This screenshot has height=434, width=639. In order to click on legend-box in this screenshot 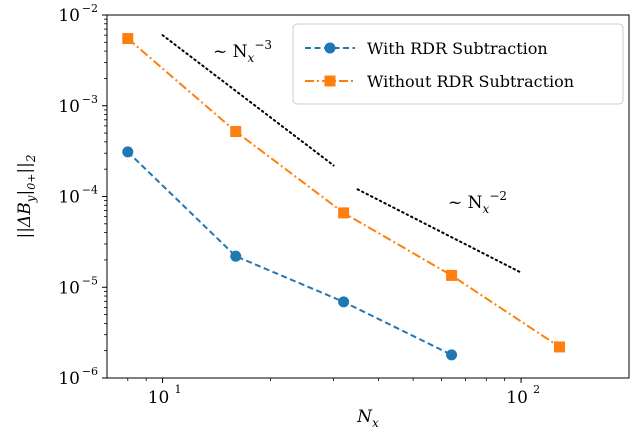, I will do `click(458, 64)`.